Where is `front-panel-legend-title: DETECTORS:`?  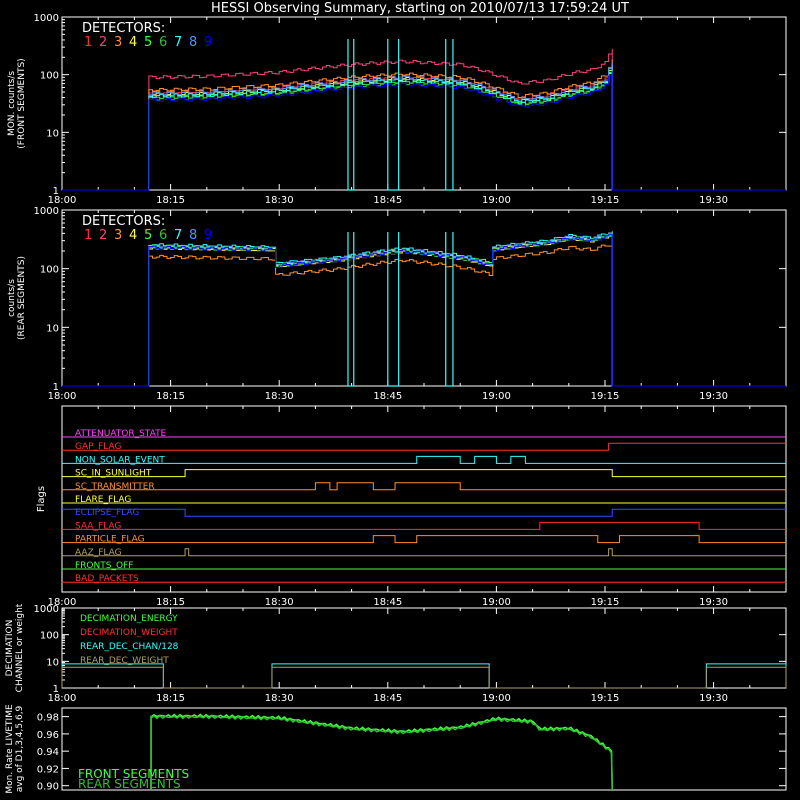 front-panel-legend-title: DETECTORS: is located at coordinates (123, 28).